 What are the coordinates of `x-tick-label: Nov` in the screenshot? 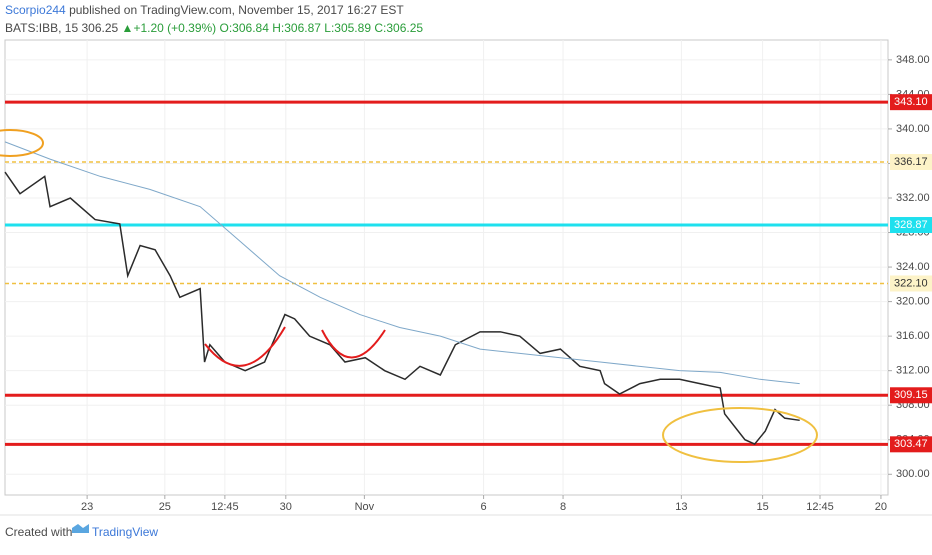 It's located at (365, 507).